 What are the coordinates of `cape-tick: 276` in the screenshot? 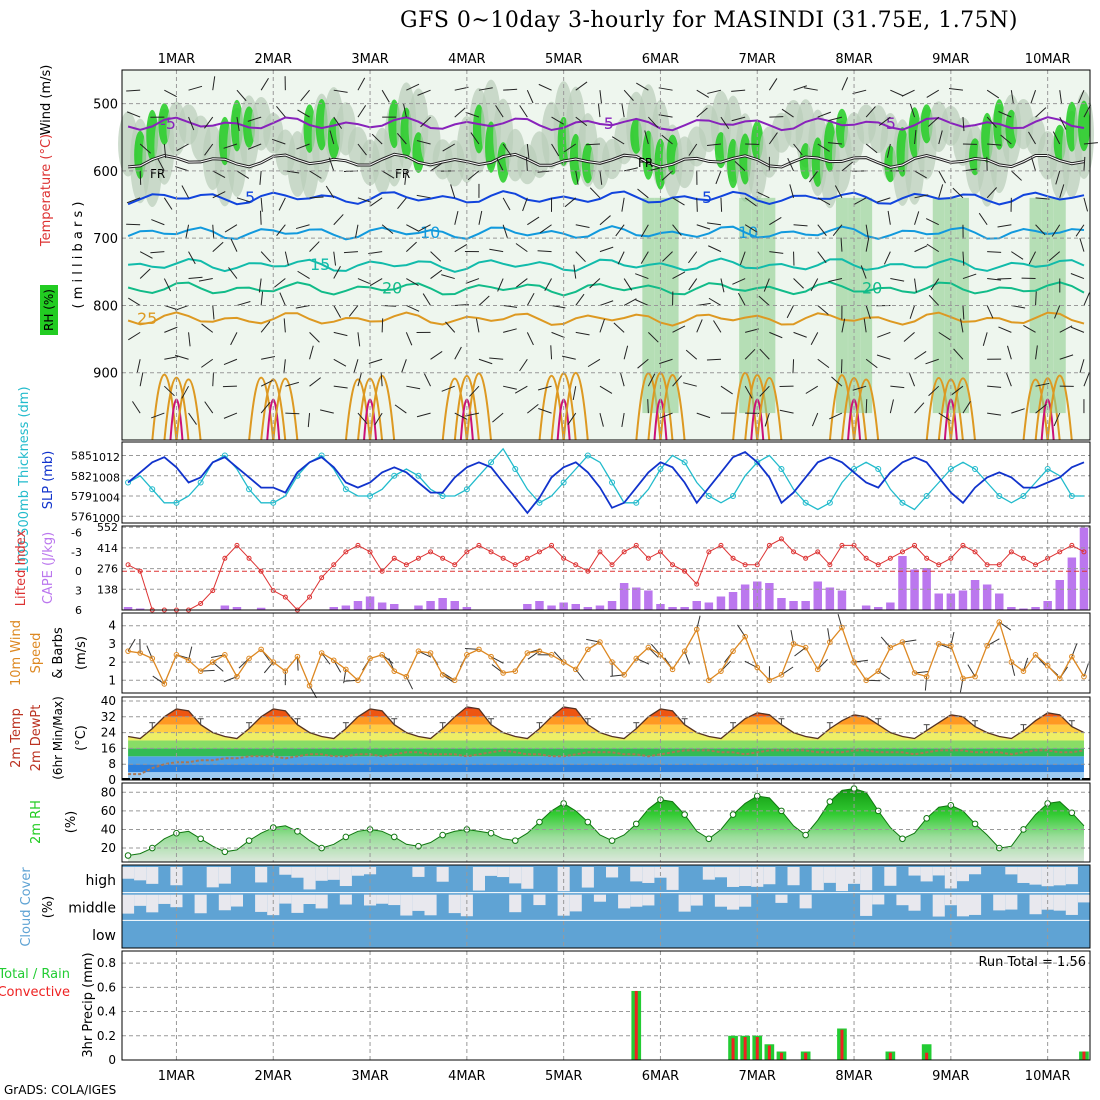 It's located at (107, 569).